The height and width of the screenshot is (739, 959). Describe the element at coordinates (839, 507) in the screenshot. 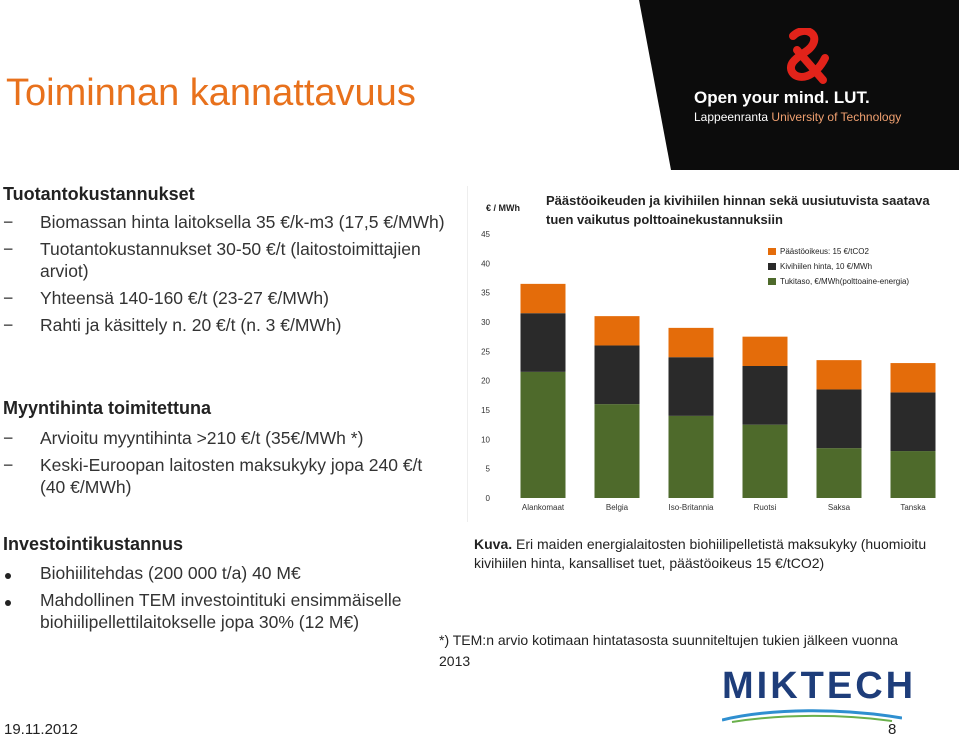

I see `x-tick-label: Saksa` at that location.